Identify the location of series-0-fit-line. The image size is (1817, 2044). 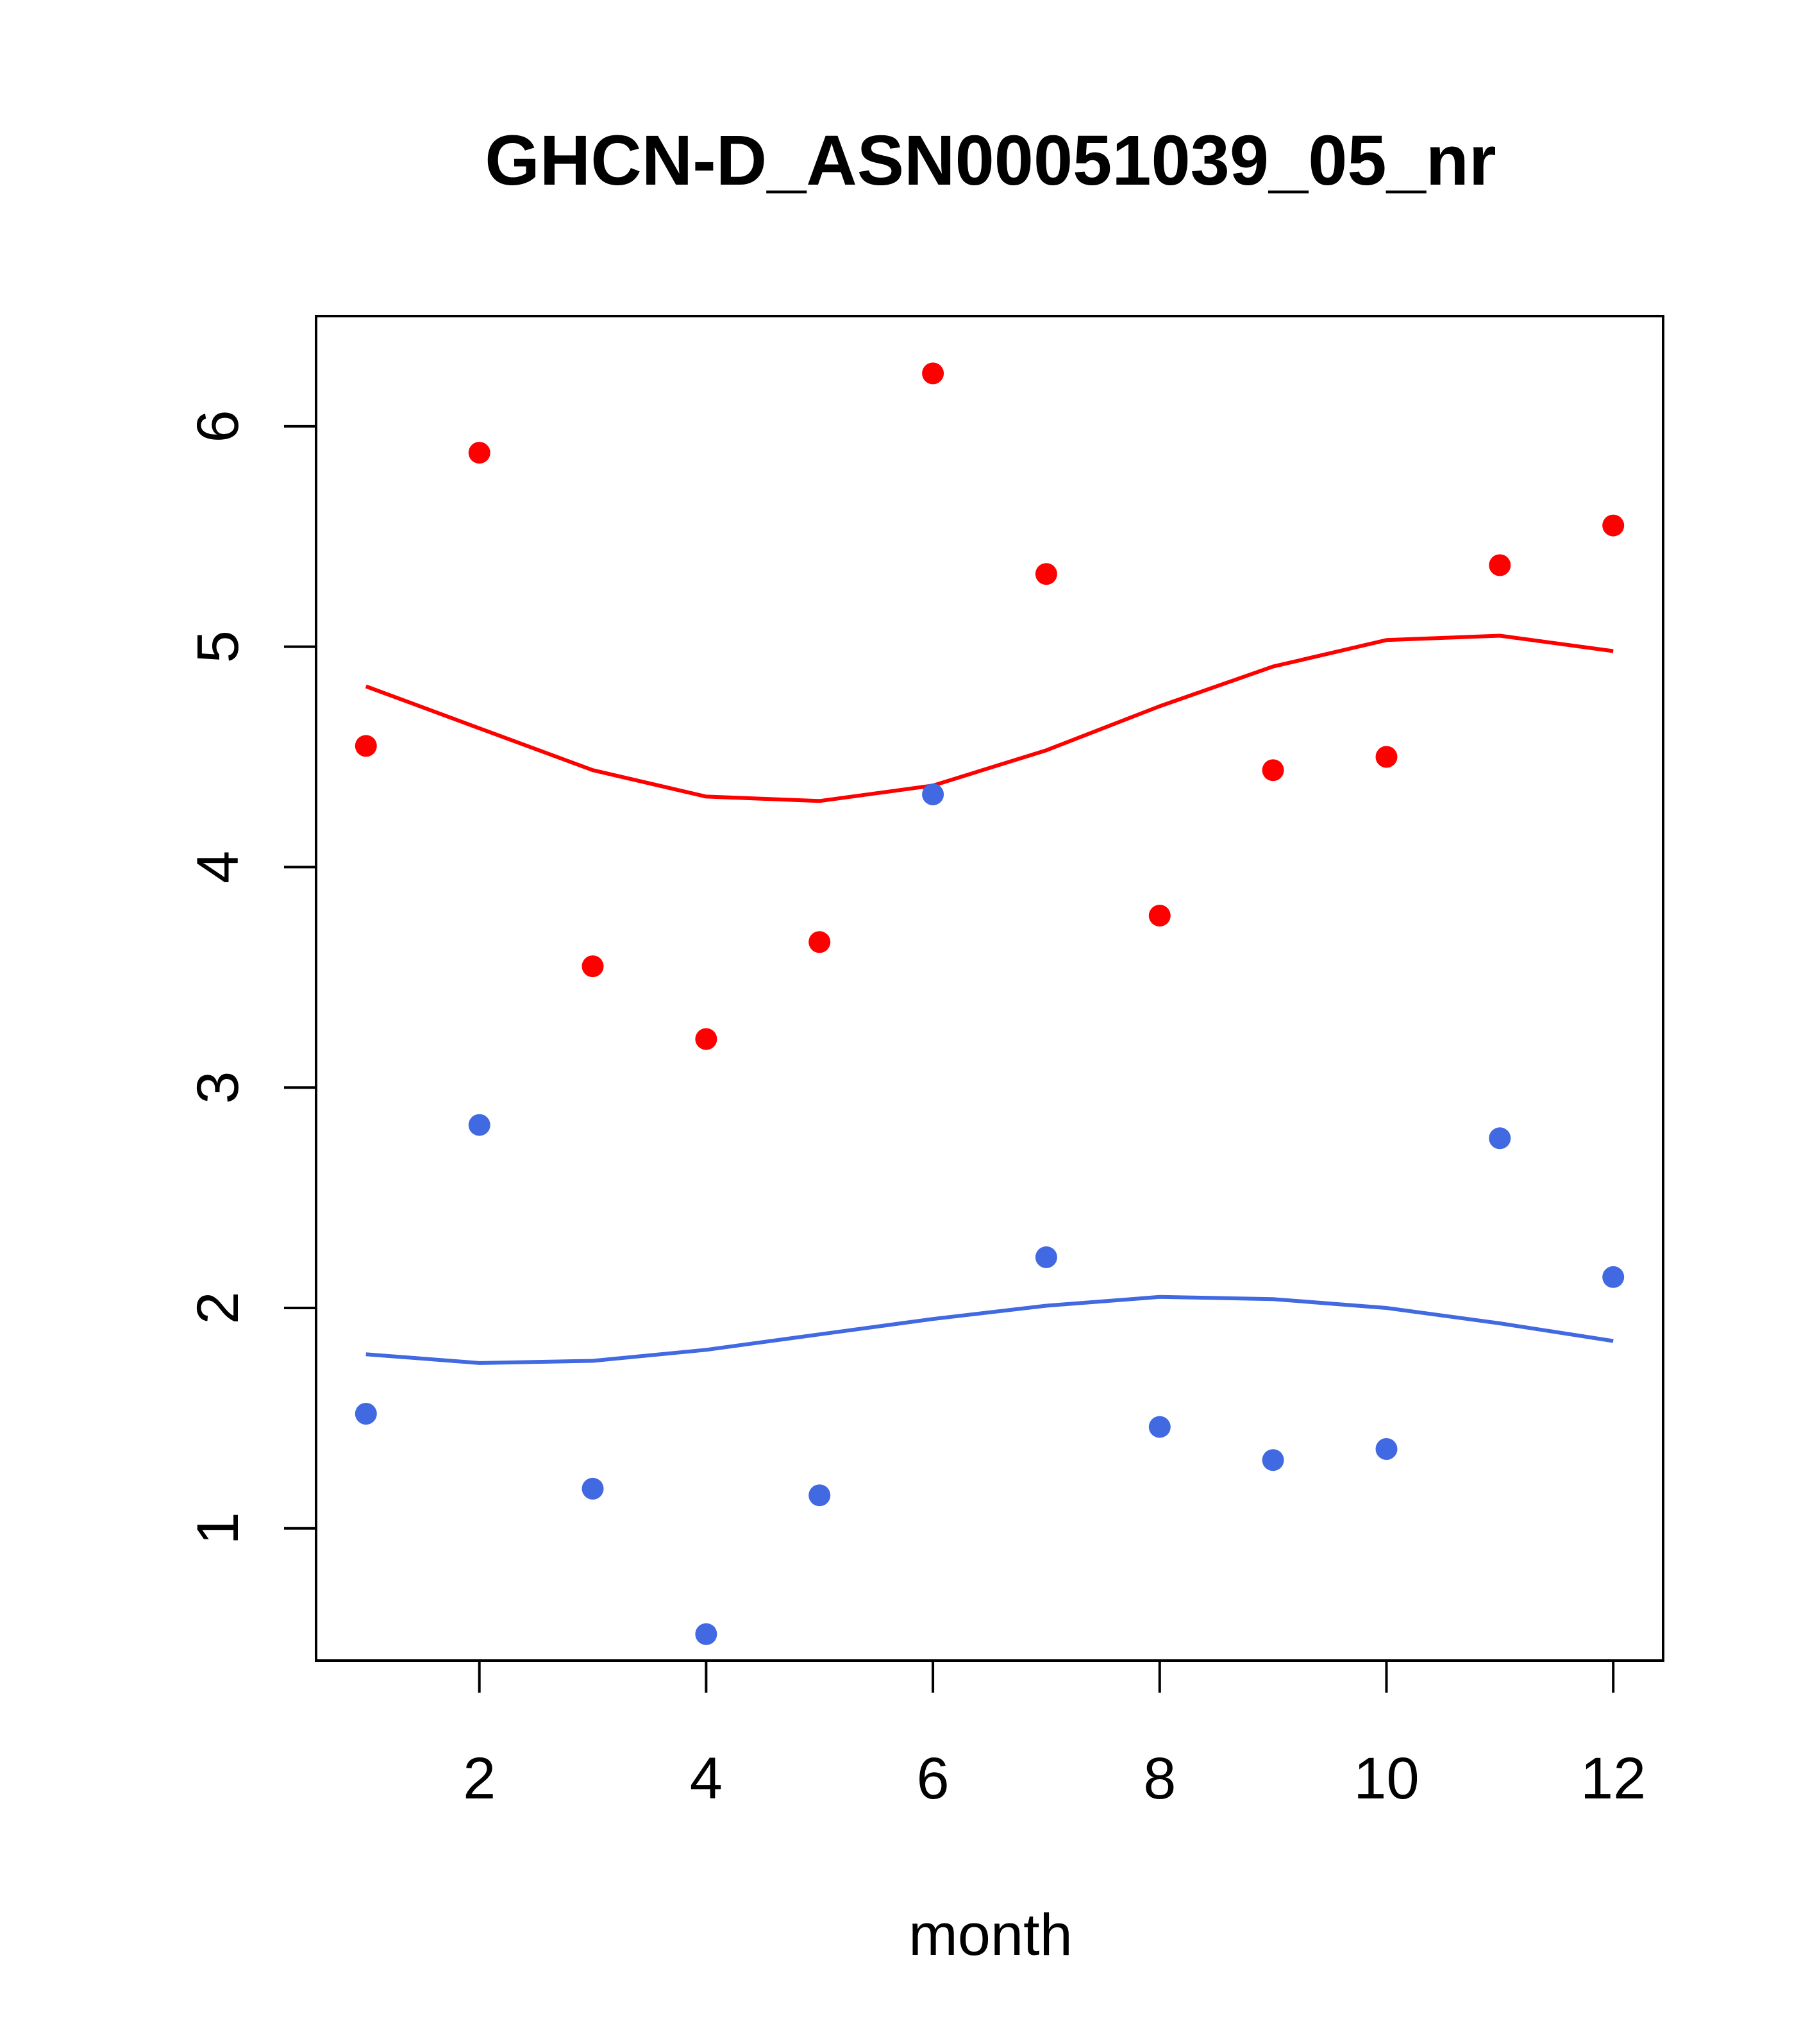
(990, 718).